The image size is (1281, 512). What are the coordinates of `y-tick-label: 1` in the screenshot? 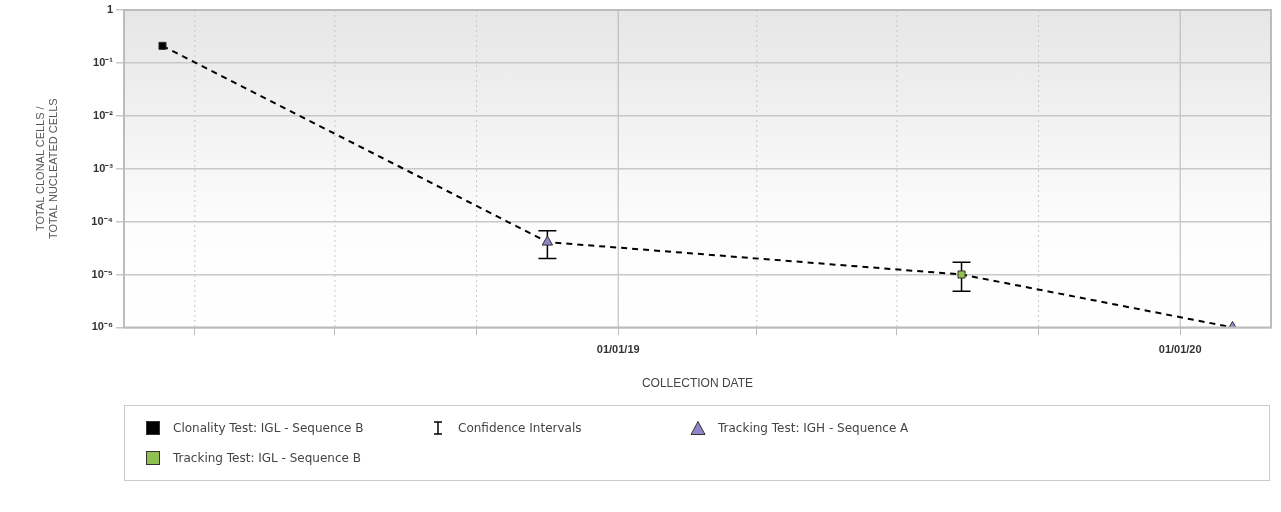 It's located at (109, 9).